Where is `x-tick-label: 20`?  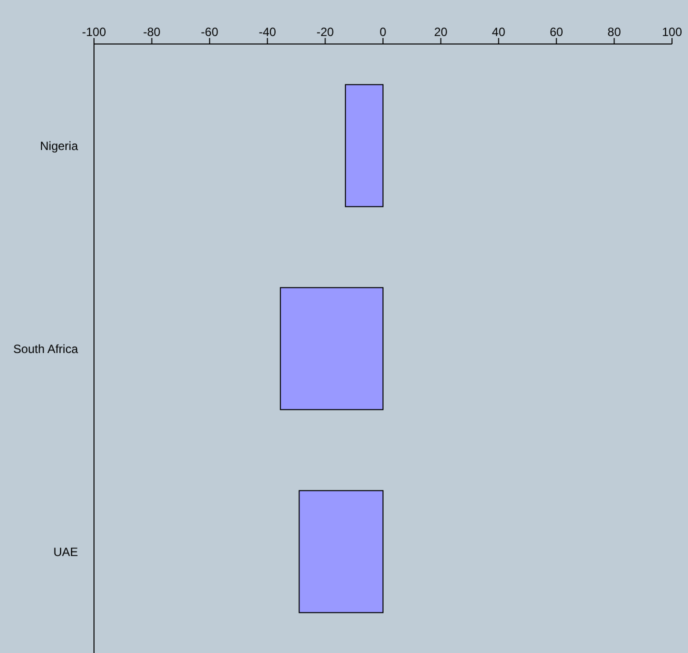
x-tick-label: 20 is located at coordinates (441, 32).